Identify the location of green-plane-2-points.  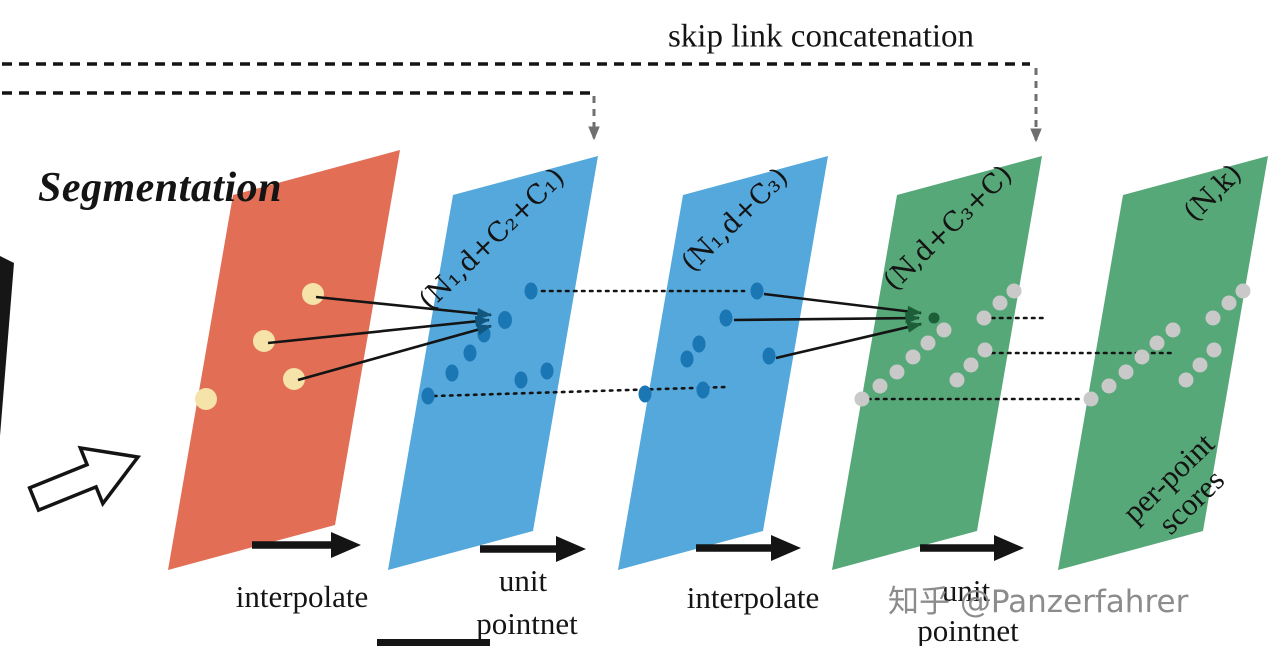
(1167, 345).